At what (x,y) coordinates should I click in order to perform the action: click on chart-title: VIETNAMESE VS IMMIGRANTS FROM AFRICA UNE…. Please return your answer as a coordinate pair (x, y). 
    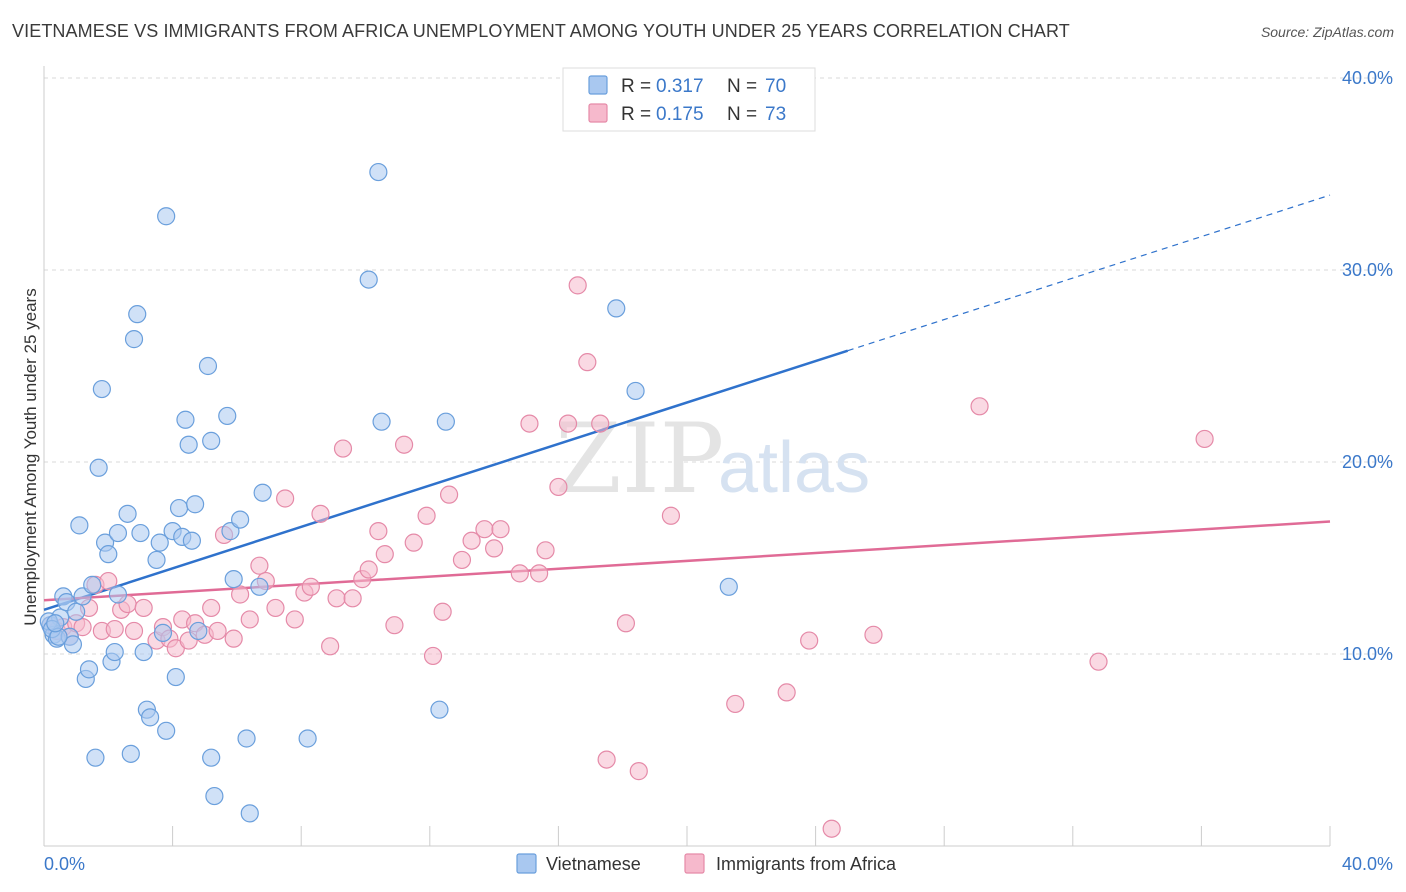
    Looking at the image, I should click on (541, 31).